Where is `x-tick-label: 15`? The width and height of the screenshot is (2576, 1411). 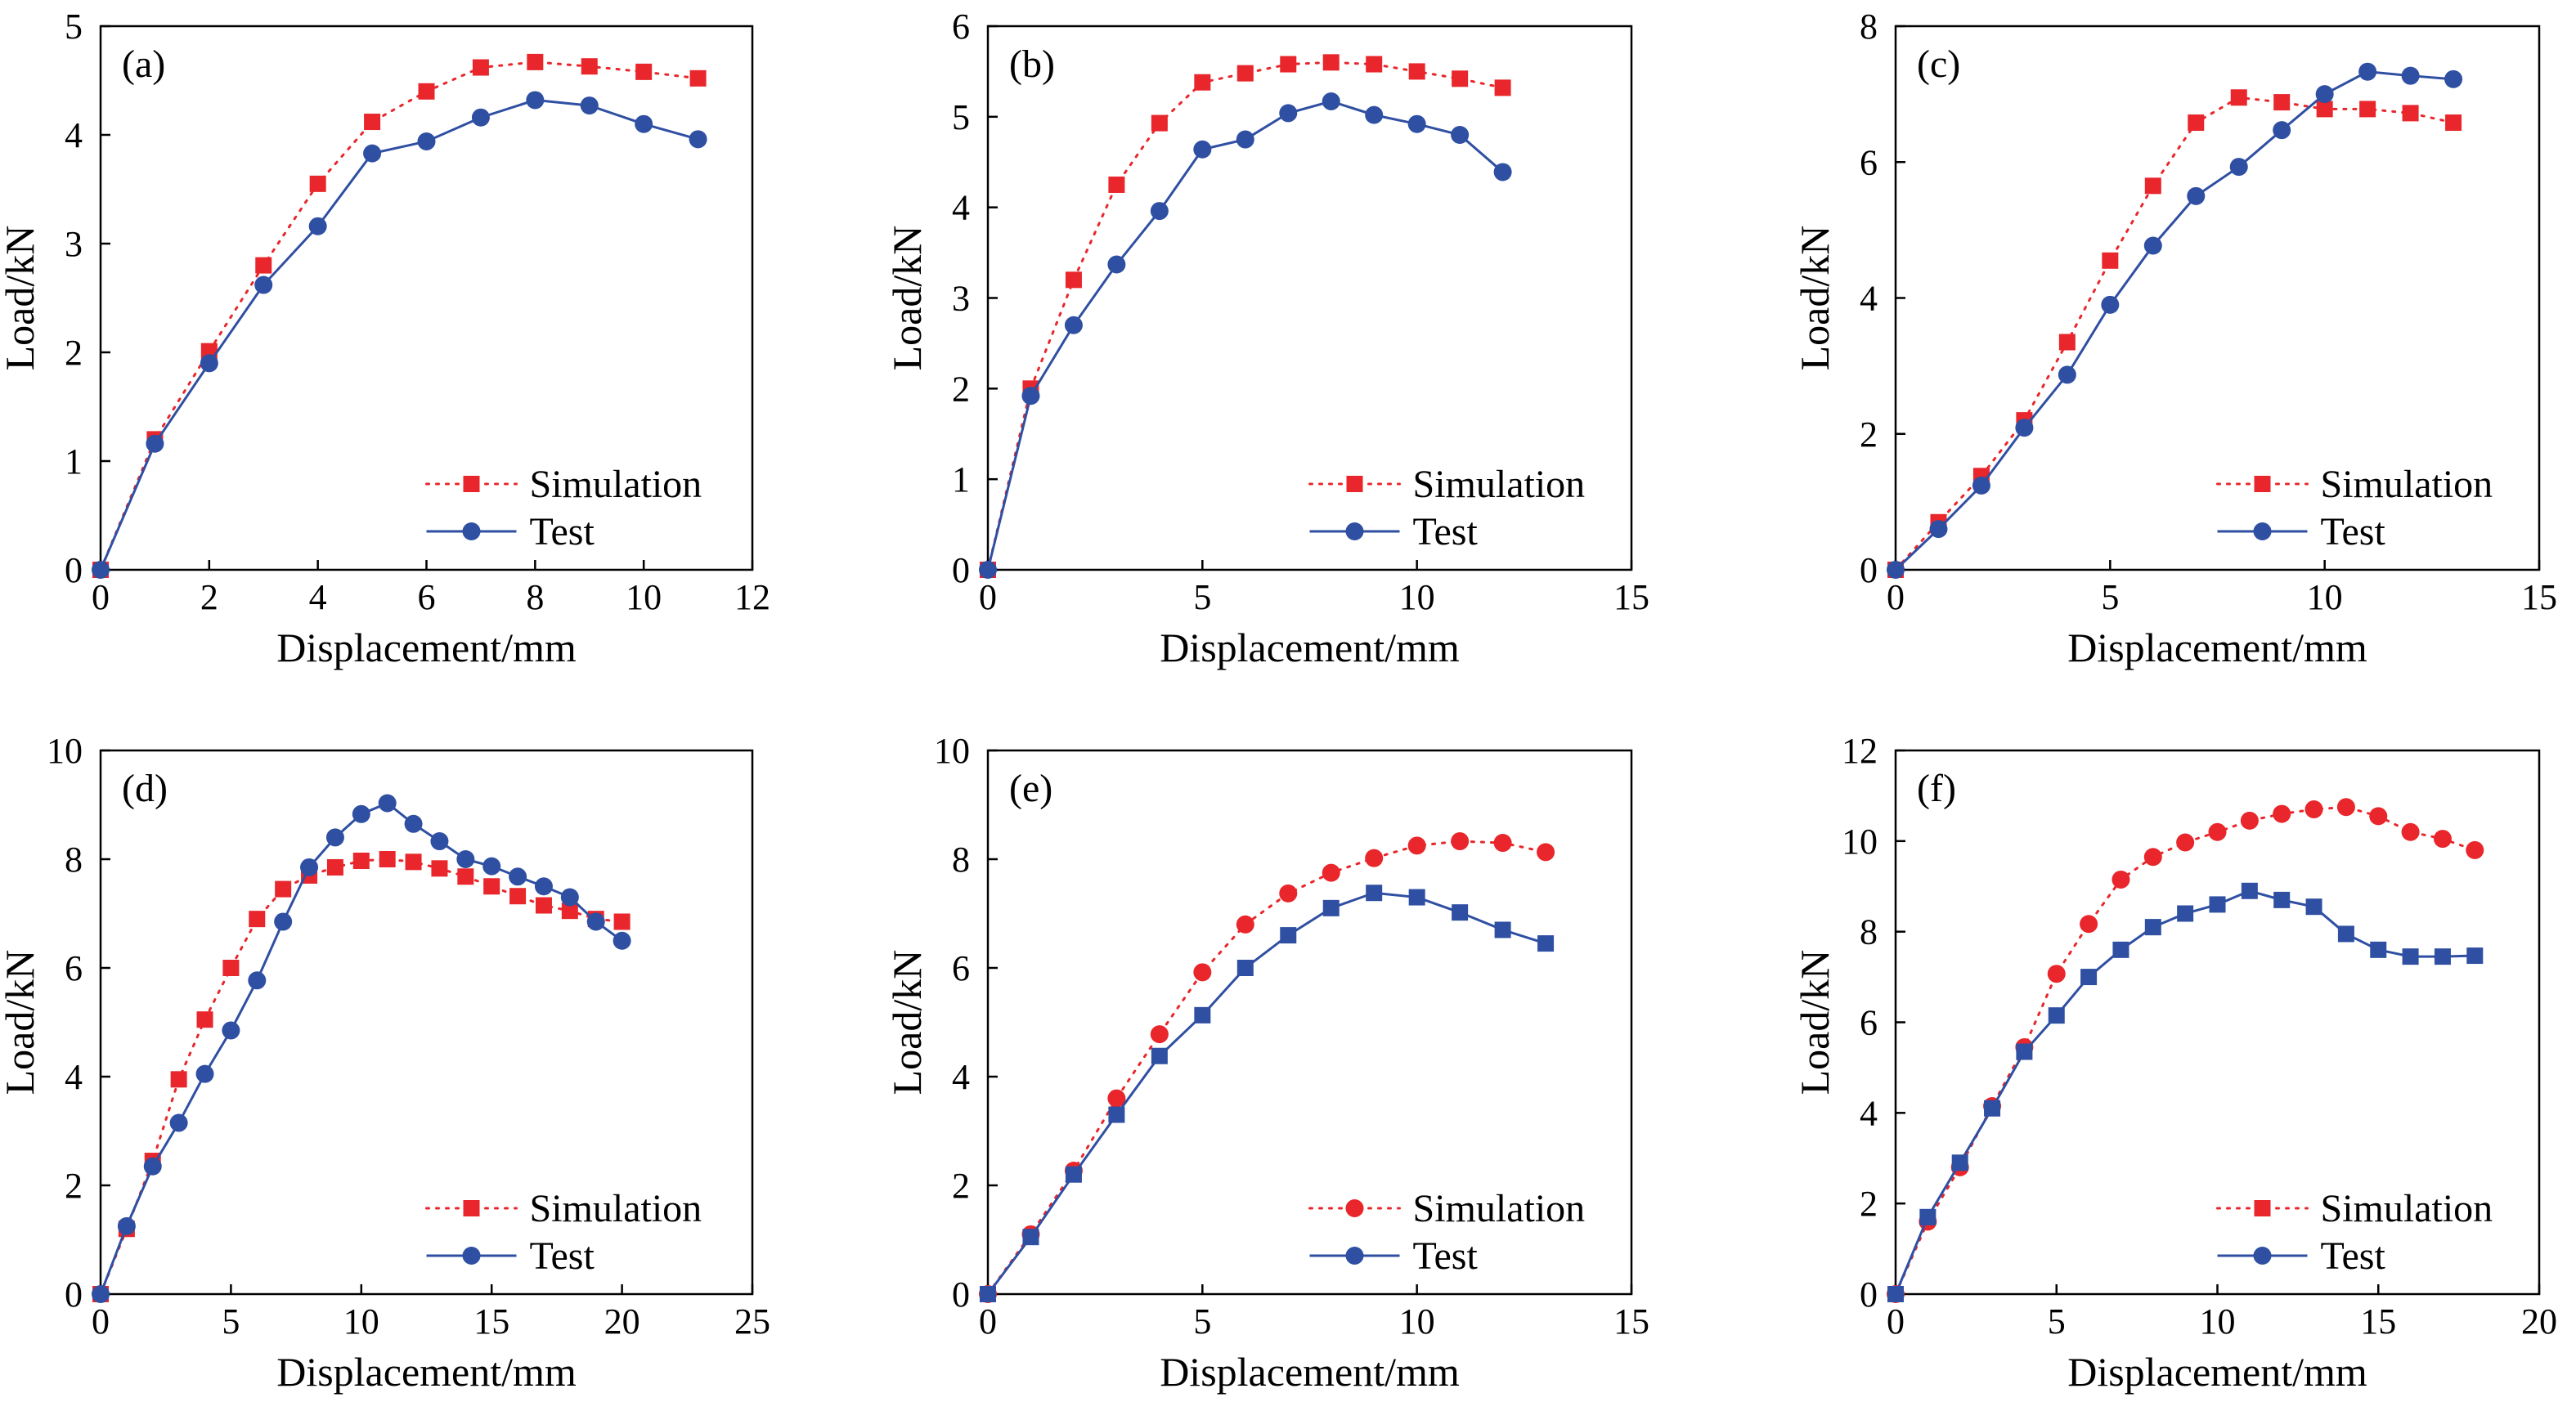
x-tick-label: 15 is located at coordinates (491, 1321).